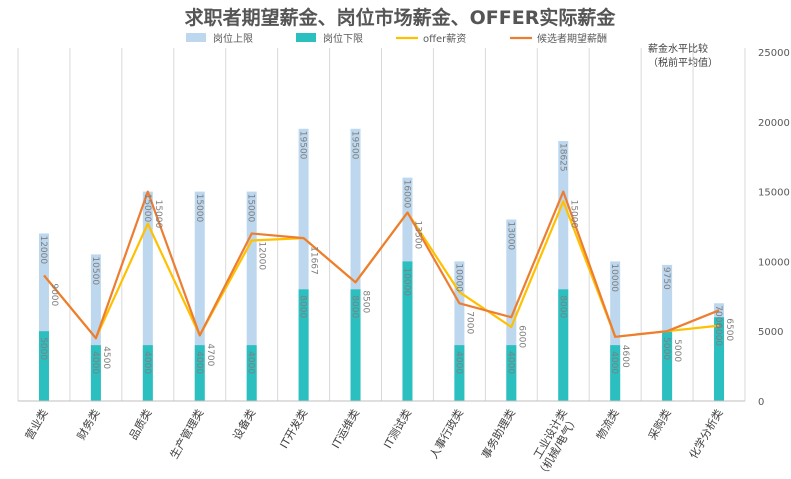 This screenshot has width=791, height=479. I want to click on x-tick-label-line: 营业类, so click(36, 425).